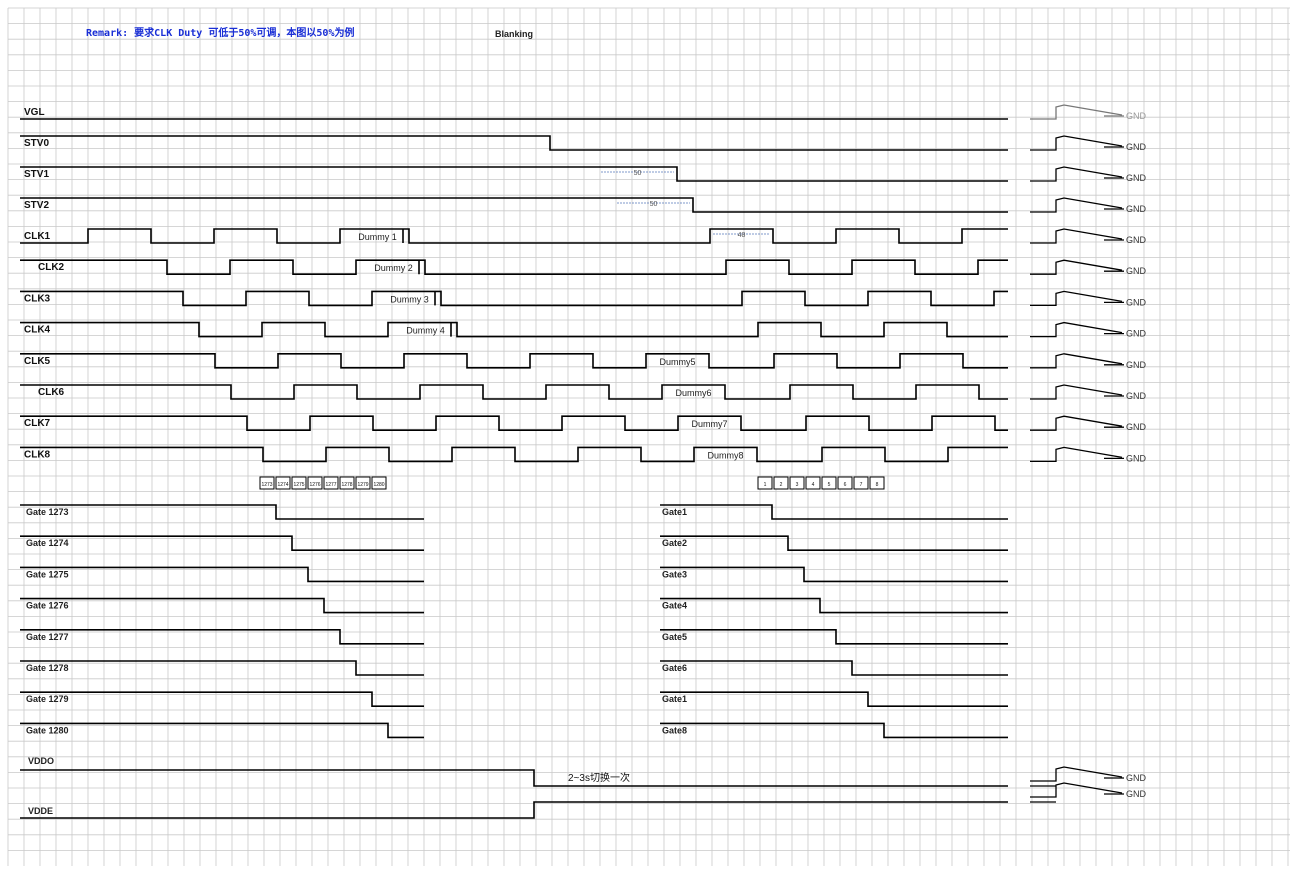  I want to click on label-gate-left-1: Gate 1273, so click(47, 512).